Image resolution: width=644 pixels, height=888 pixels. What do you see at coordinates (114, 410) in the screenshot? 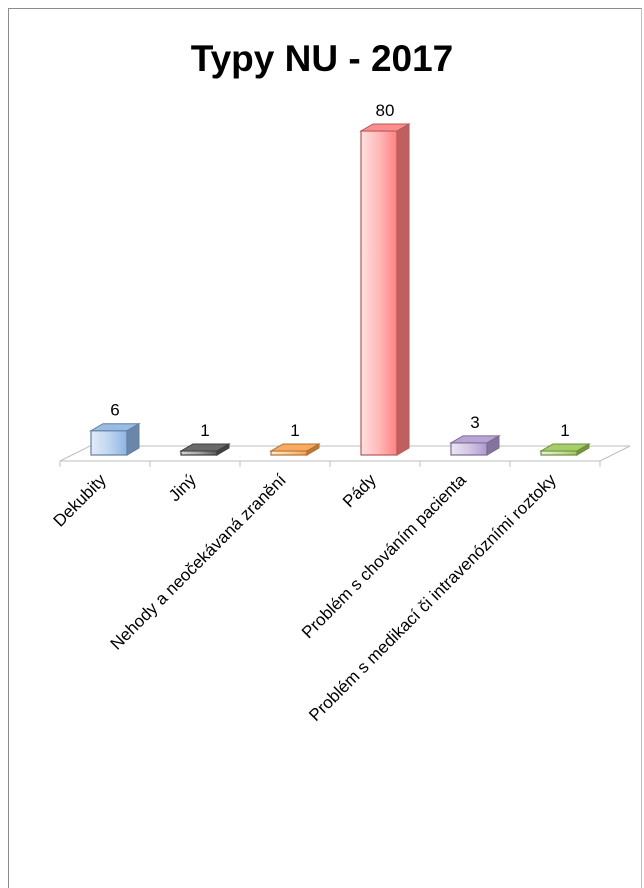
I see `data-label: 6` at bounding box center [114, 410].